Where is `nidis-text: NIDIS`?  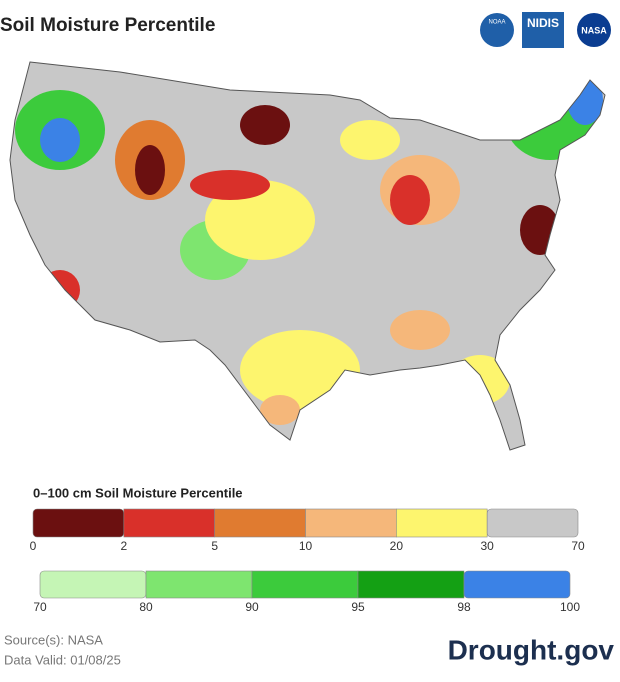 nidis-text: NIDIS is located at coordinates (543, 23).